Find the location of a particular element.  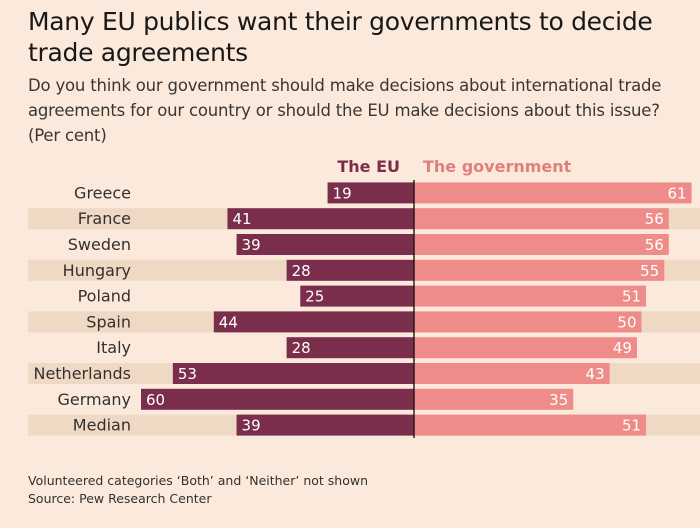

category-label: Median is located at coordinates (102, 425).